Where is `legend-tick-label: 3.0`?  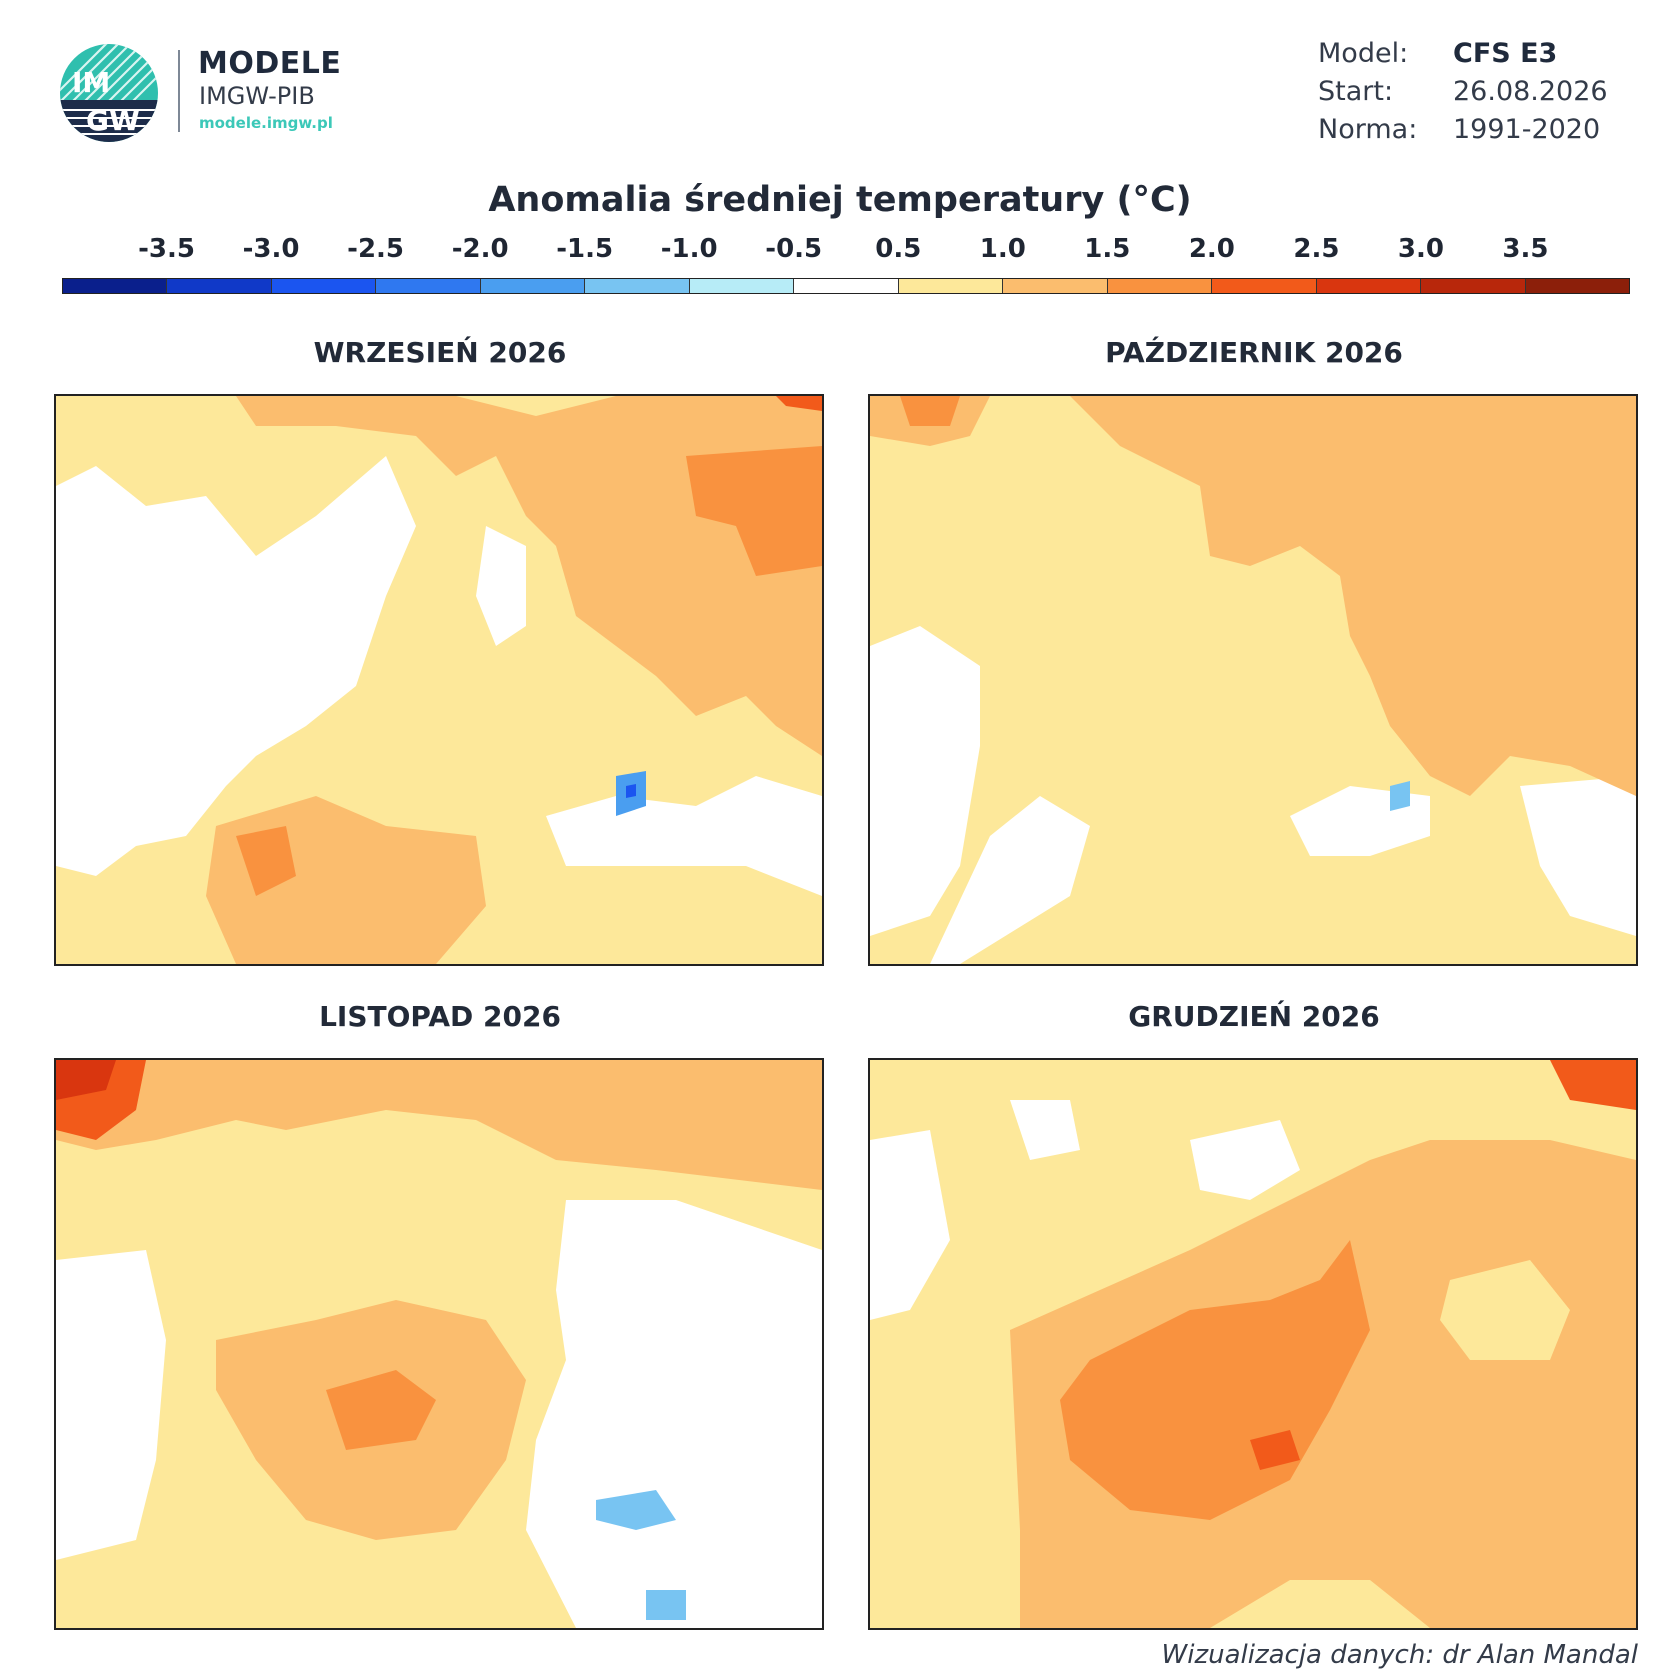 legend-tick-label: 3.0 is located at coordinates (1420, 249).